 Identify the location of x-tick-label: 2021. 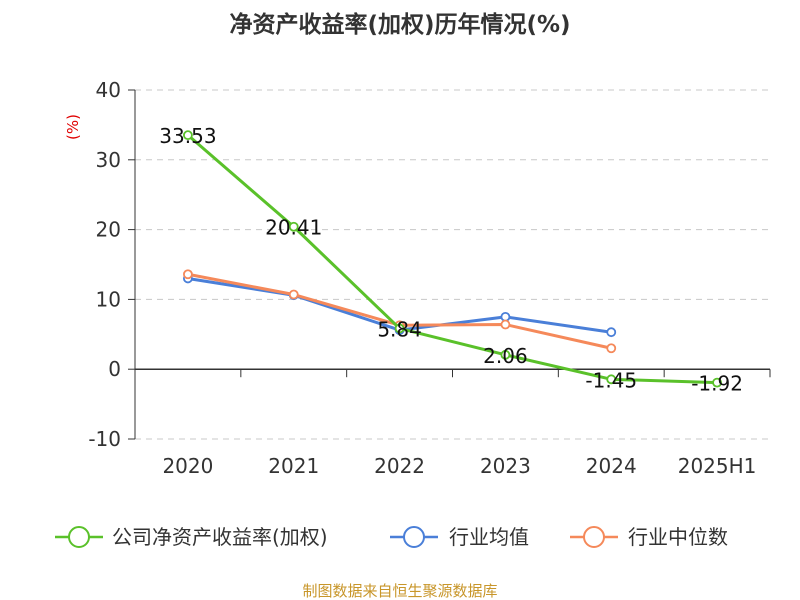
(293, 466).